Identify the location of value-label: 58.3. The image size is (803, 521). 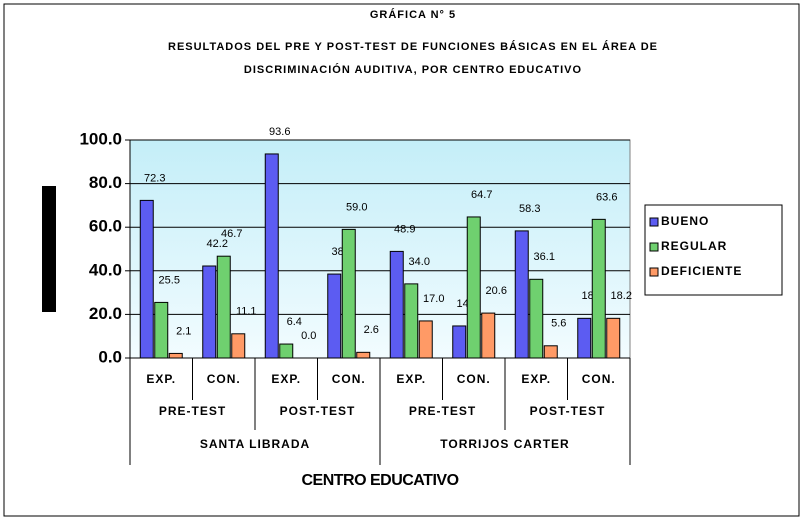
(529, 209).